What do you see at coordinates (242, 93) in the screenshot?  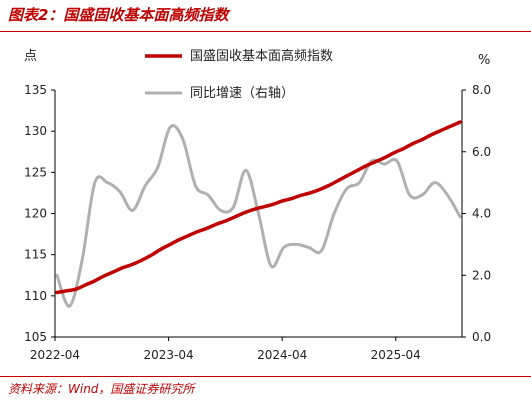 I see `legend-label: 同比增速（右轴）` at bounding box center [242, 93].